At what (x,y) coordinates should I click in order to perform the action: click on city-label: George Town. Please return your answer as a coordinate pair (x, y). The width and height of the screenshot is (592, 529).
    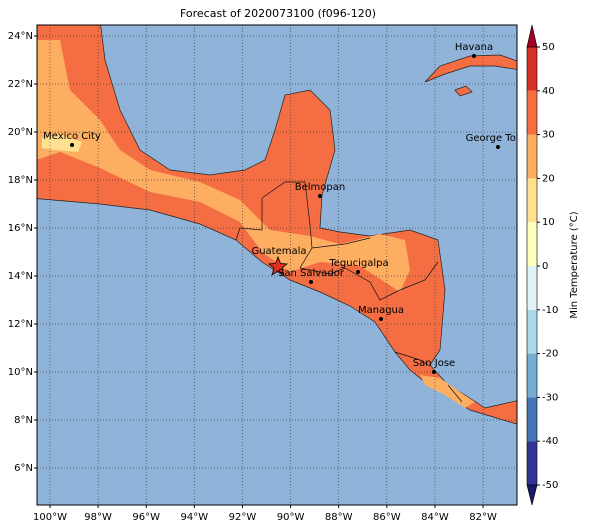
    Looking at the image, I should click on (498, 138).